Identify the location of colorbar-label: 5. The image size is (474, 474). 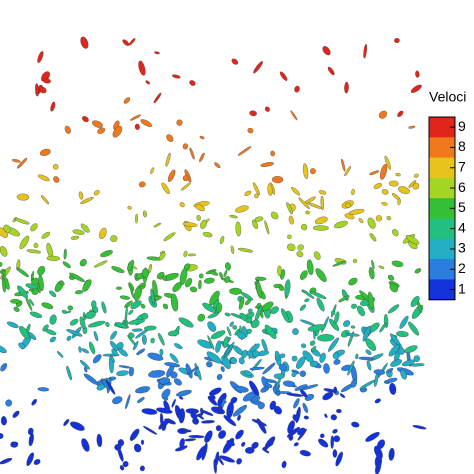
(462, 207).